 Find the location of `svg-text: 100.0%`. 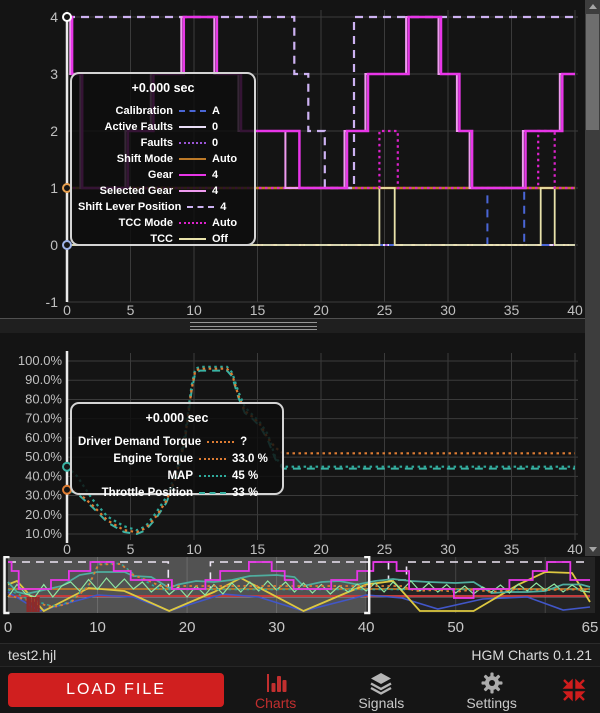

svg-text: 100.0% is located at coordinates (40, 360).